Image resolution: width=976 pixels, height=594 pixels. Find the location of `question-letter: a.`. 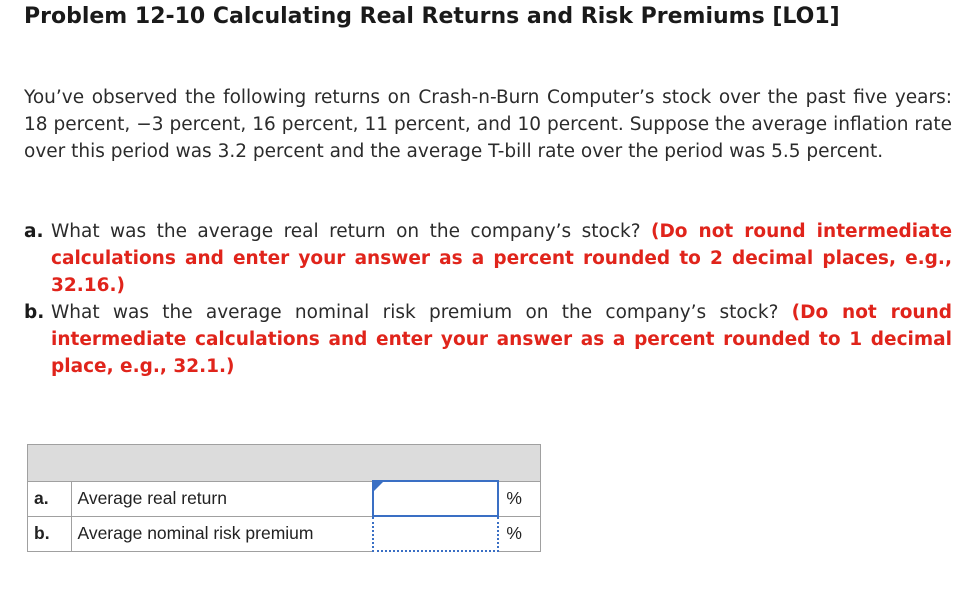

question-letter: a. is located at coordinates (34, 231).